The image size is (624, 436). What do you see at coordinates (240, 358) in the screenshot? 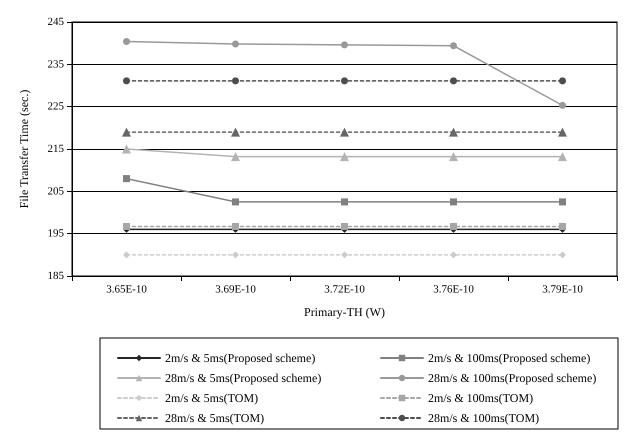
I see `legend-label: 2m/s & 5ms(Proposed scheme)` at bounding box center [240, 358].